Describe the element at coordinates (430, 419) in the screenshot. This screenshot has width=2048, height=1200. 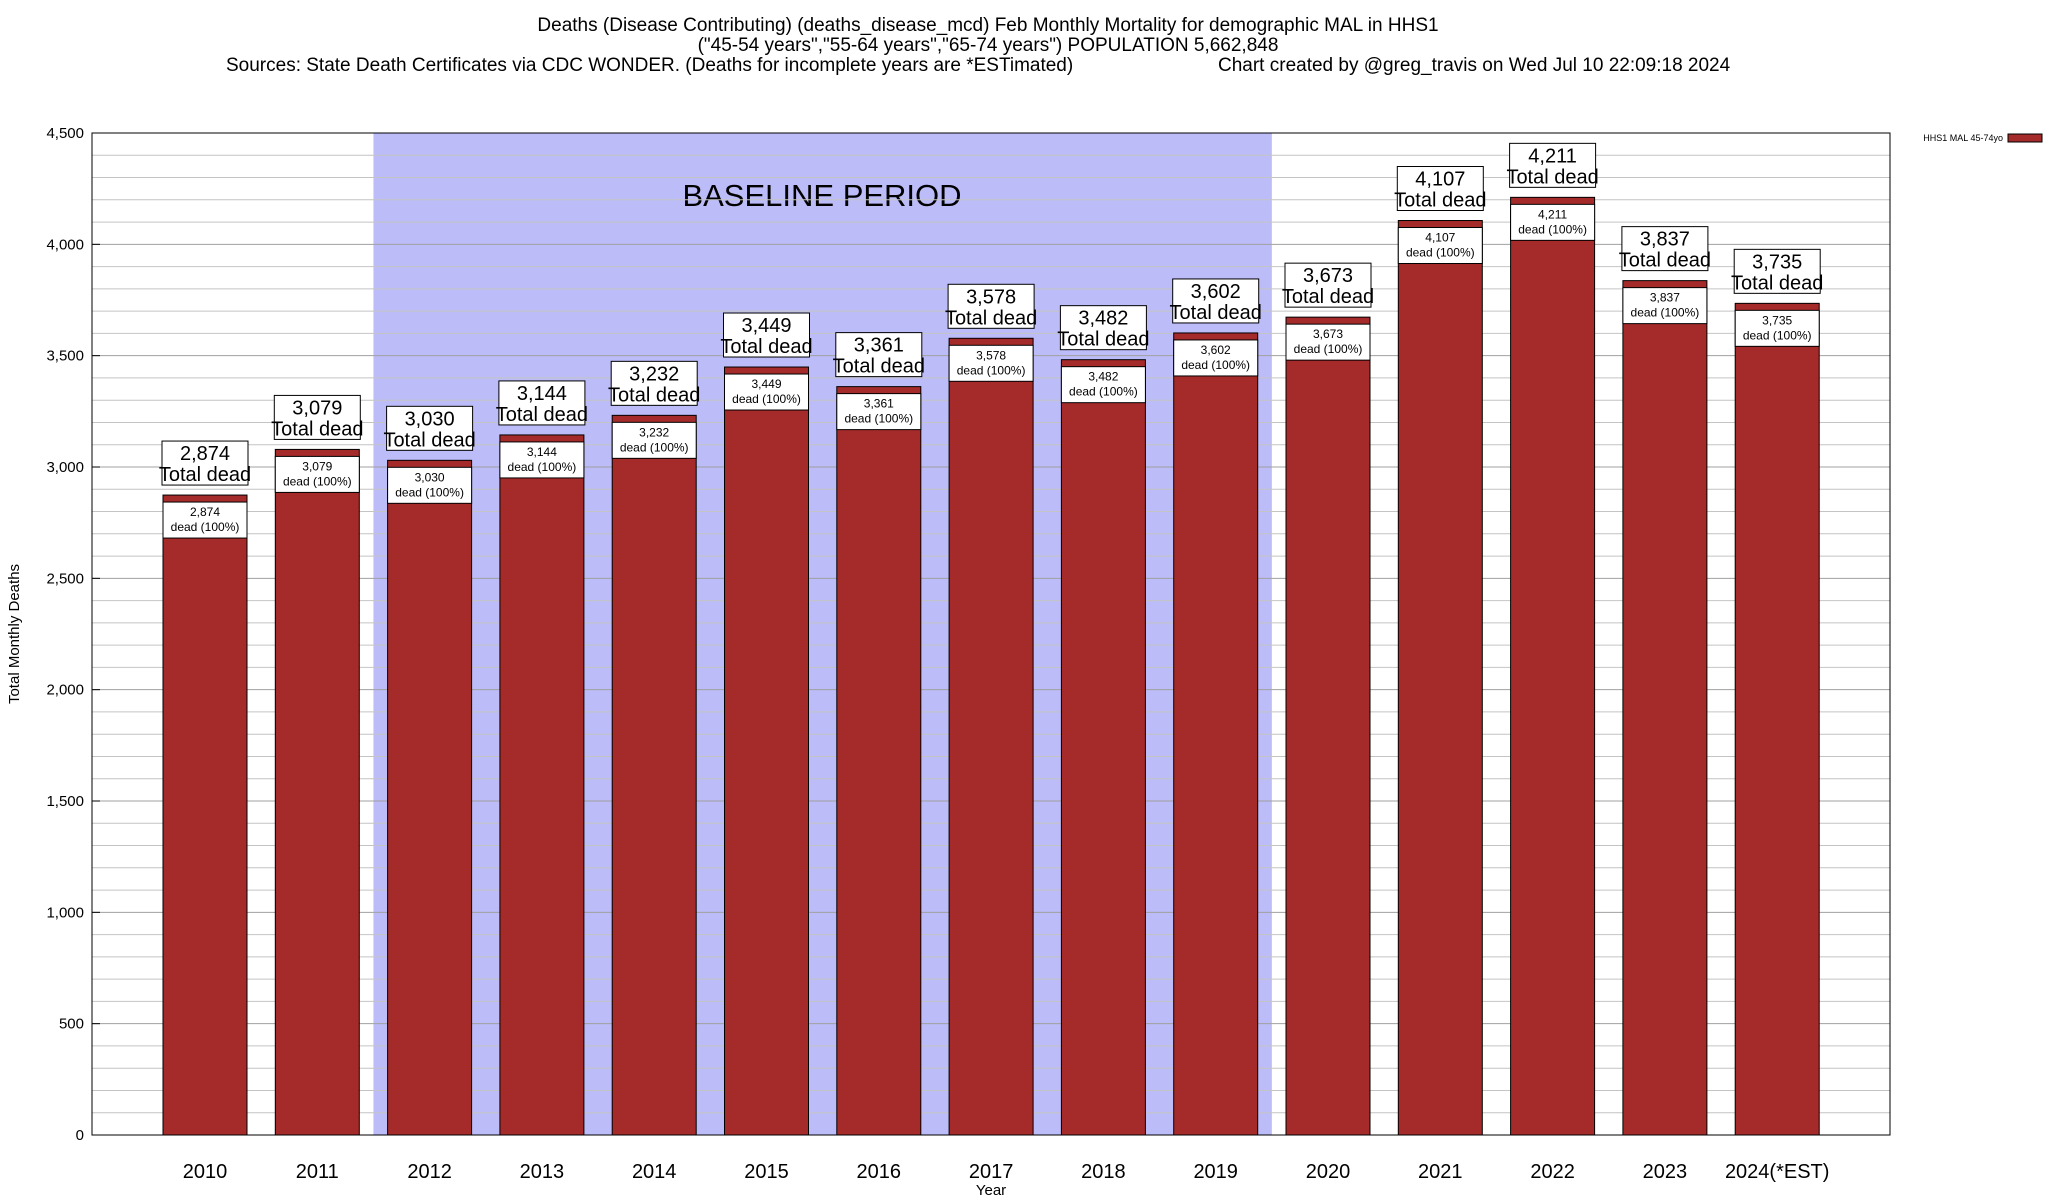
I see `total-value-label: 3,030` at that location.